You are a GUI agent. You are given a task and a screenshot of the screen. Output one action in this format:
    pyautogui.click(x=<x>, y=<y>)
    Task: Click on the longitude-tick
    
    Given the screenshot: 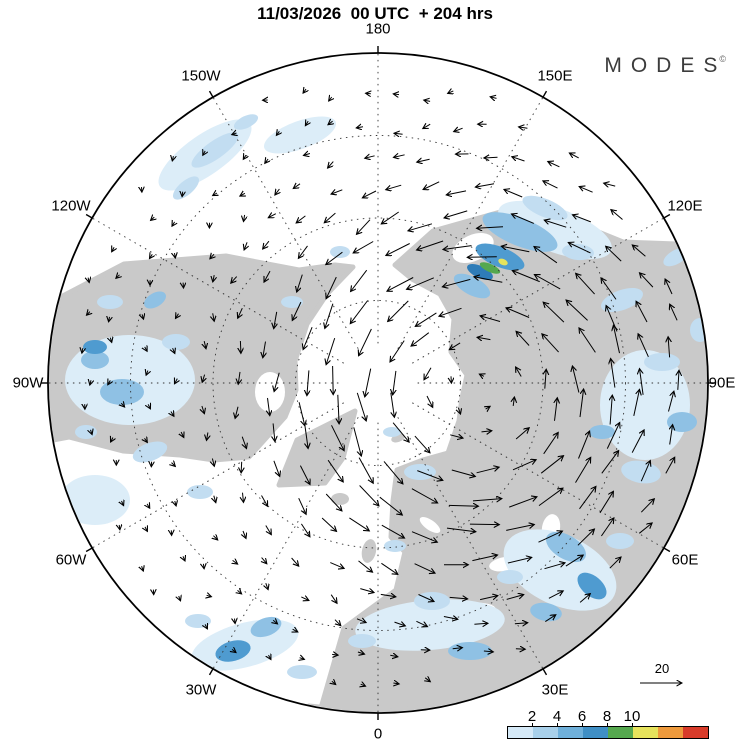 What is the action you would take?
    pyautogui.click(x=211, y=94)
    